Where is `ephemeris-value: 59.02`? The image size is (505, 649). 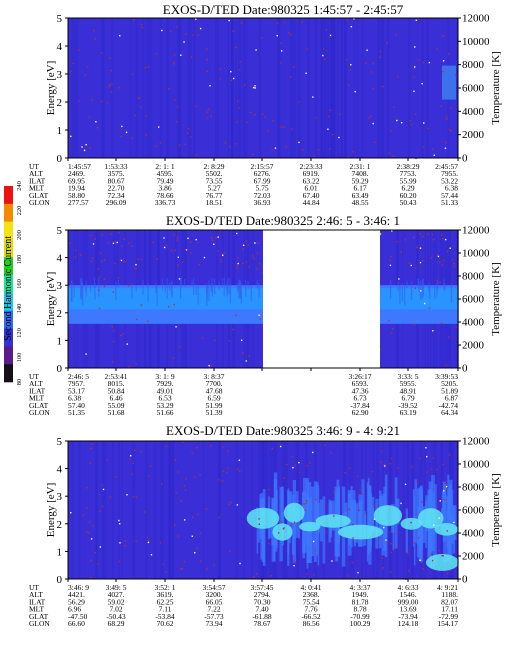
ephemeris-value: 59.02 is located at coordinates (116, 601).